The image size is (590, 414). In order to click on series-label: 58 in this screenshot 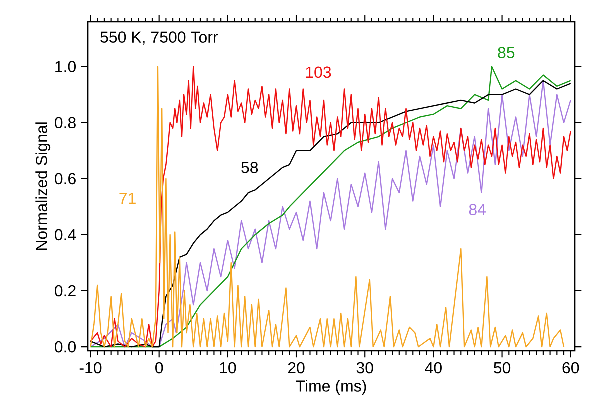, I will do `click(250, 168)`.